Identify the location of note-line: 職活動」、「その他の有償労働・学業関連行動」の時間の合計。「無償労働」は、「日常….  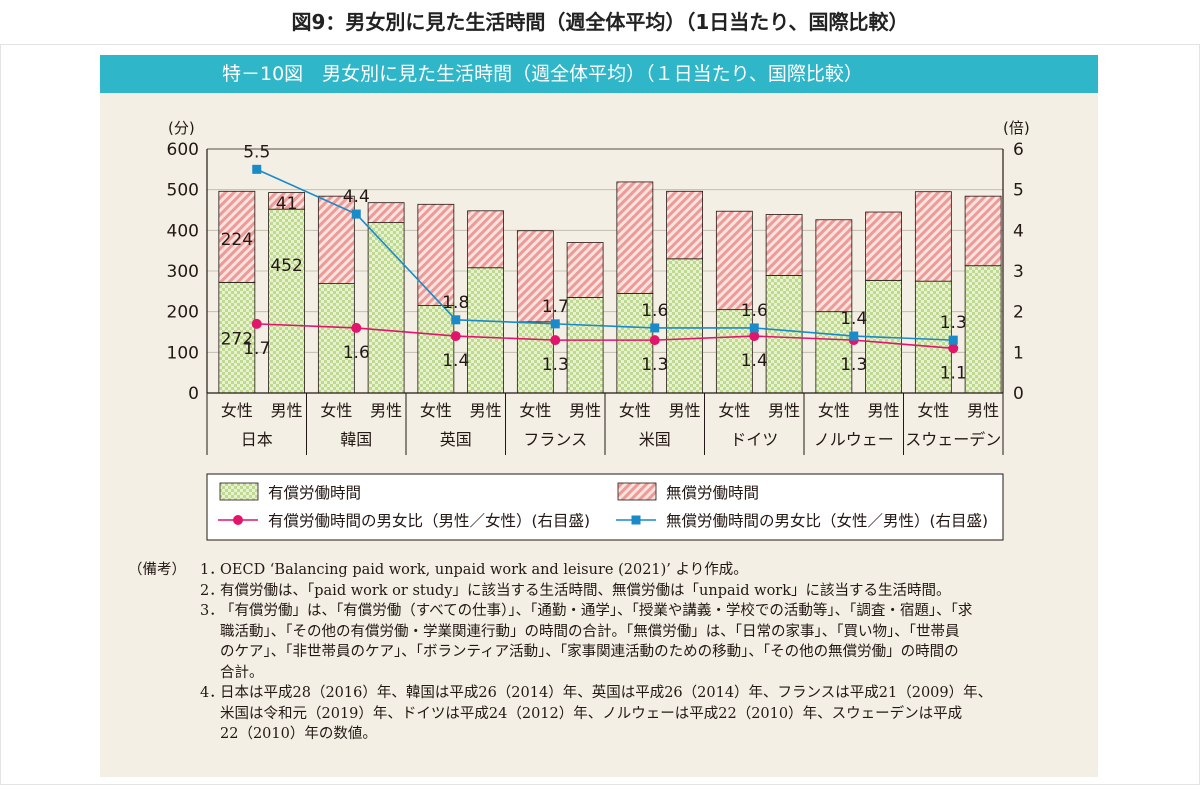
(590, 631).